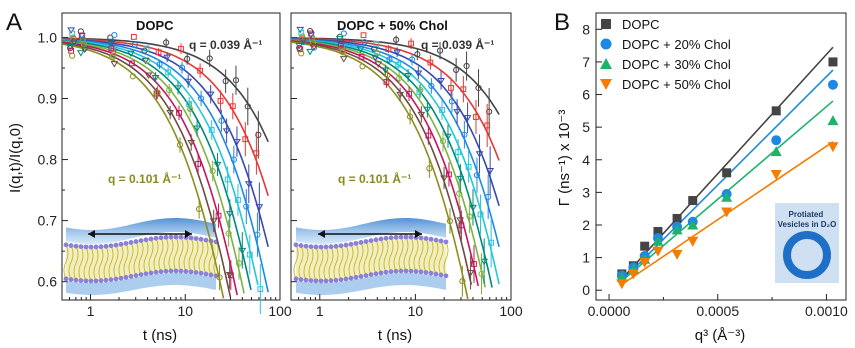 The image size is (855, 348). I want to click on x-tick-label: 10, so click(185, 311).